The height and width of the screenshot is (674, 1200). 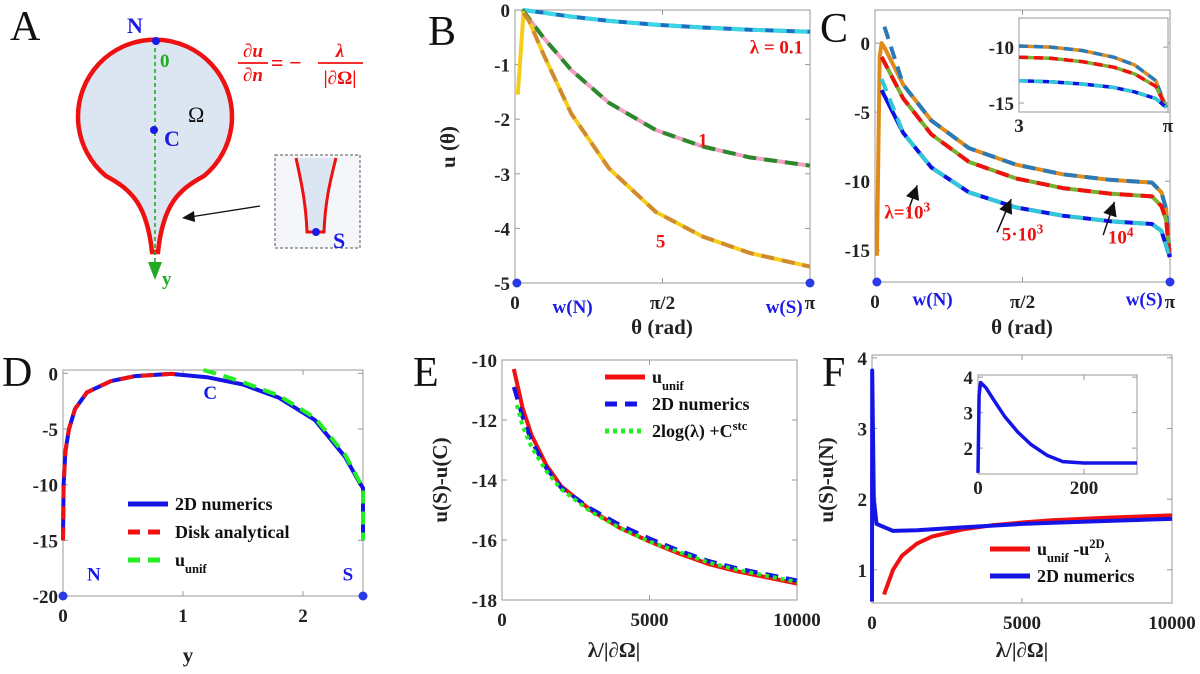 I want to click on annotation: w(N), so click(x=573, y=307).